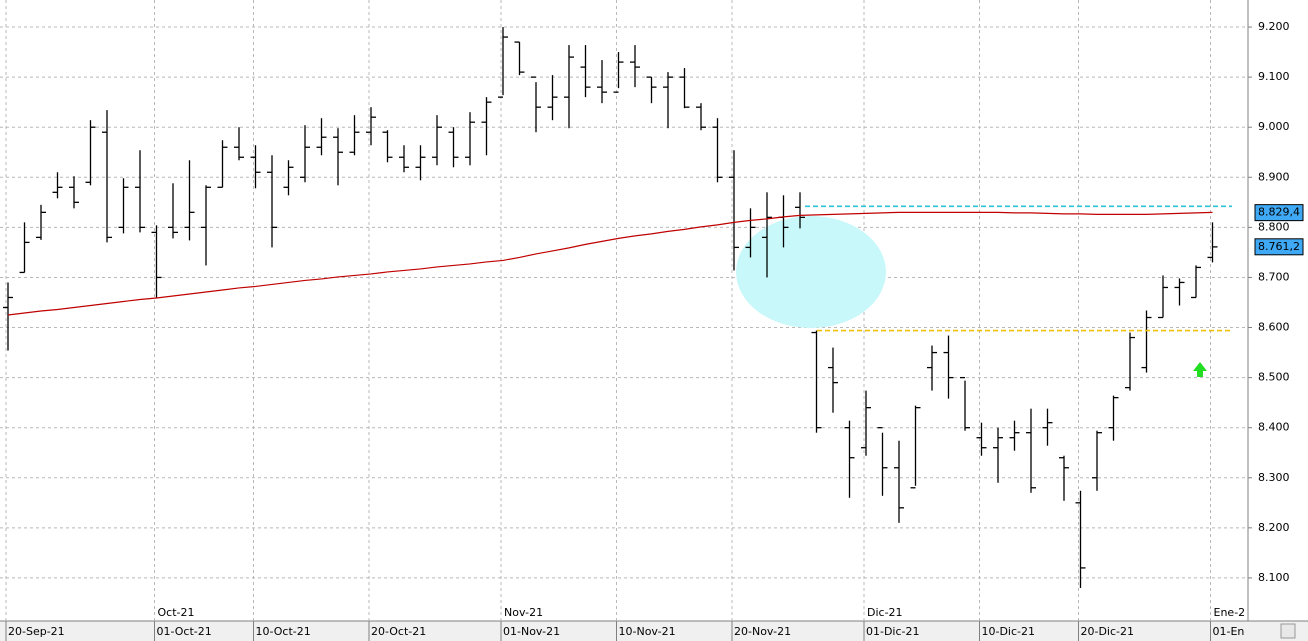  I want to click on y-tick-label: 8.100, so click(1274, 577).